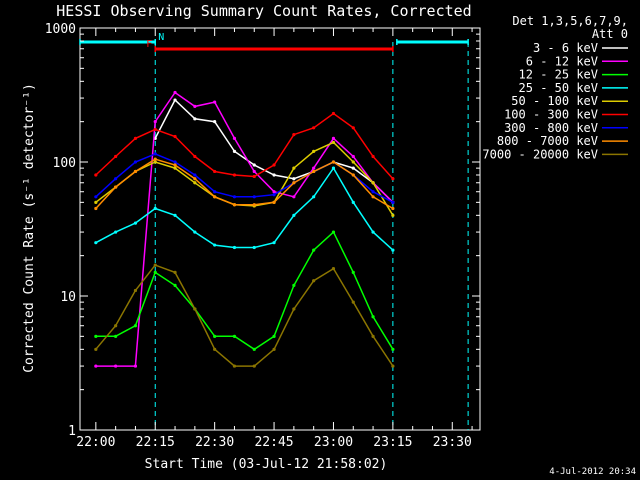  Describe the element at coordinates (95, 442) in the screenshot. I see `x-tick-label: 22:00` at that location.